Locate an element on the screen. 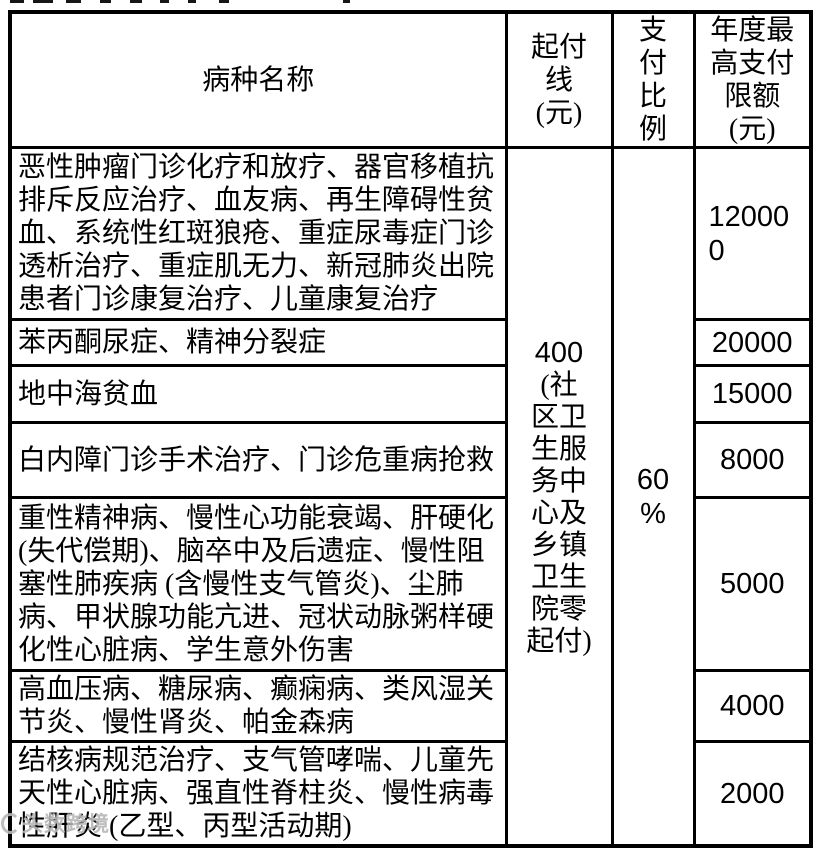 Image resolution: width=816 pixels, height=848 pixels. table-row: 白内障门诊手术治疗、门诊危重病抢救 8000 is located at coordinates (410, 460).